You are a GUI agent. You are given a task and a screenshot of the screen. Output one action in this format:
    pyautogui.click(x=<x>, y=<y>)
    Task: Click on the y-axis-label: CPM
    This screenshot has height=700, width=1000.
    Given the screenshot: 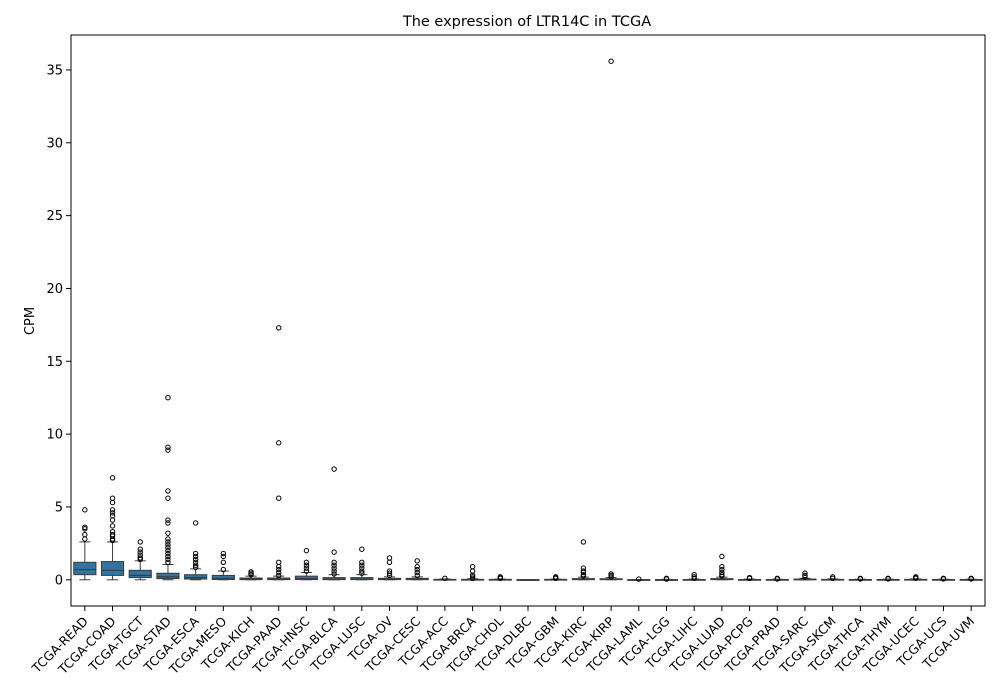 What is the action you would take?
    pyautogui.click(x=30, y=321)
    